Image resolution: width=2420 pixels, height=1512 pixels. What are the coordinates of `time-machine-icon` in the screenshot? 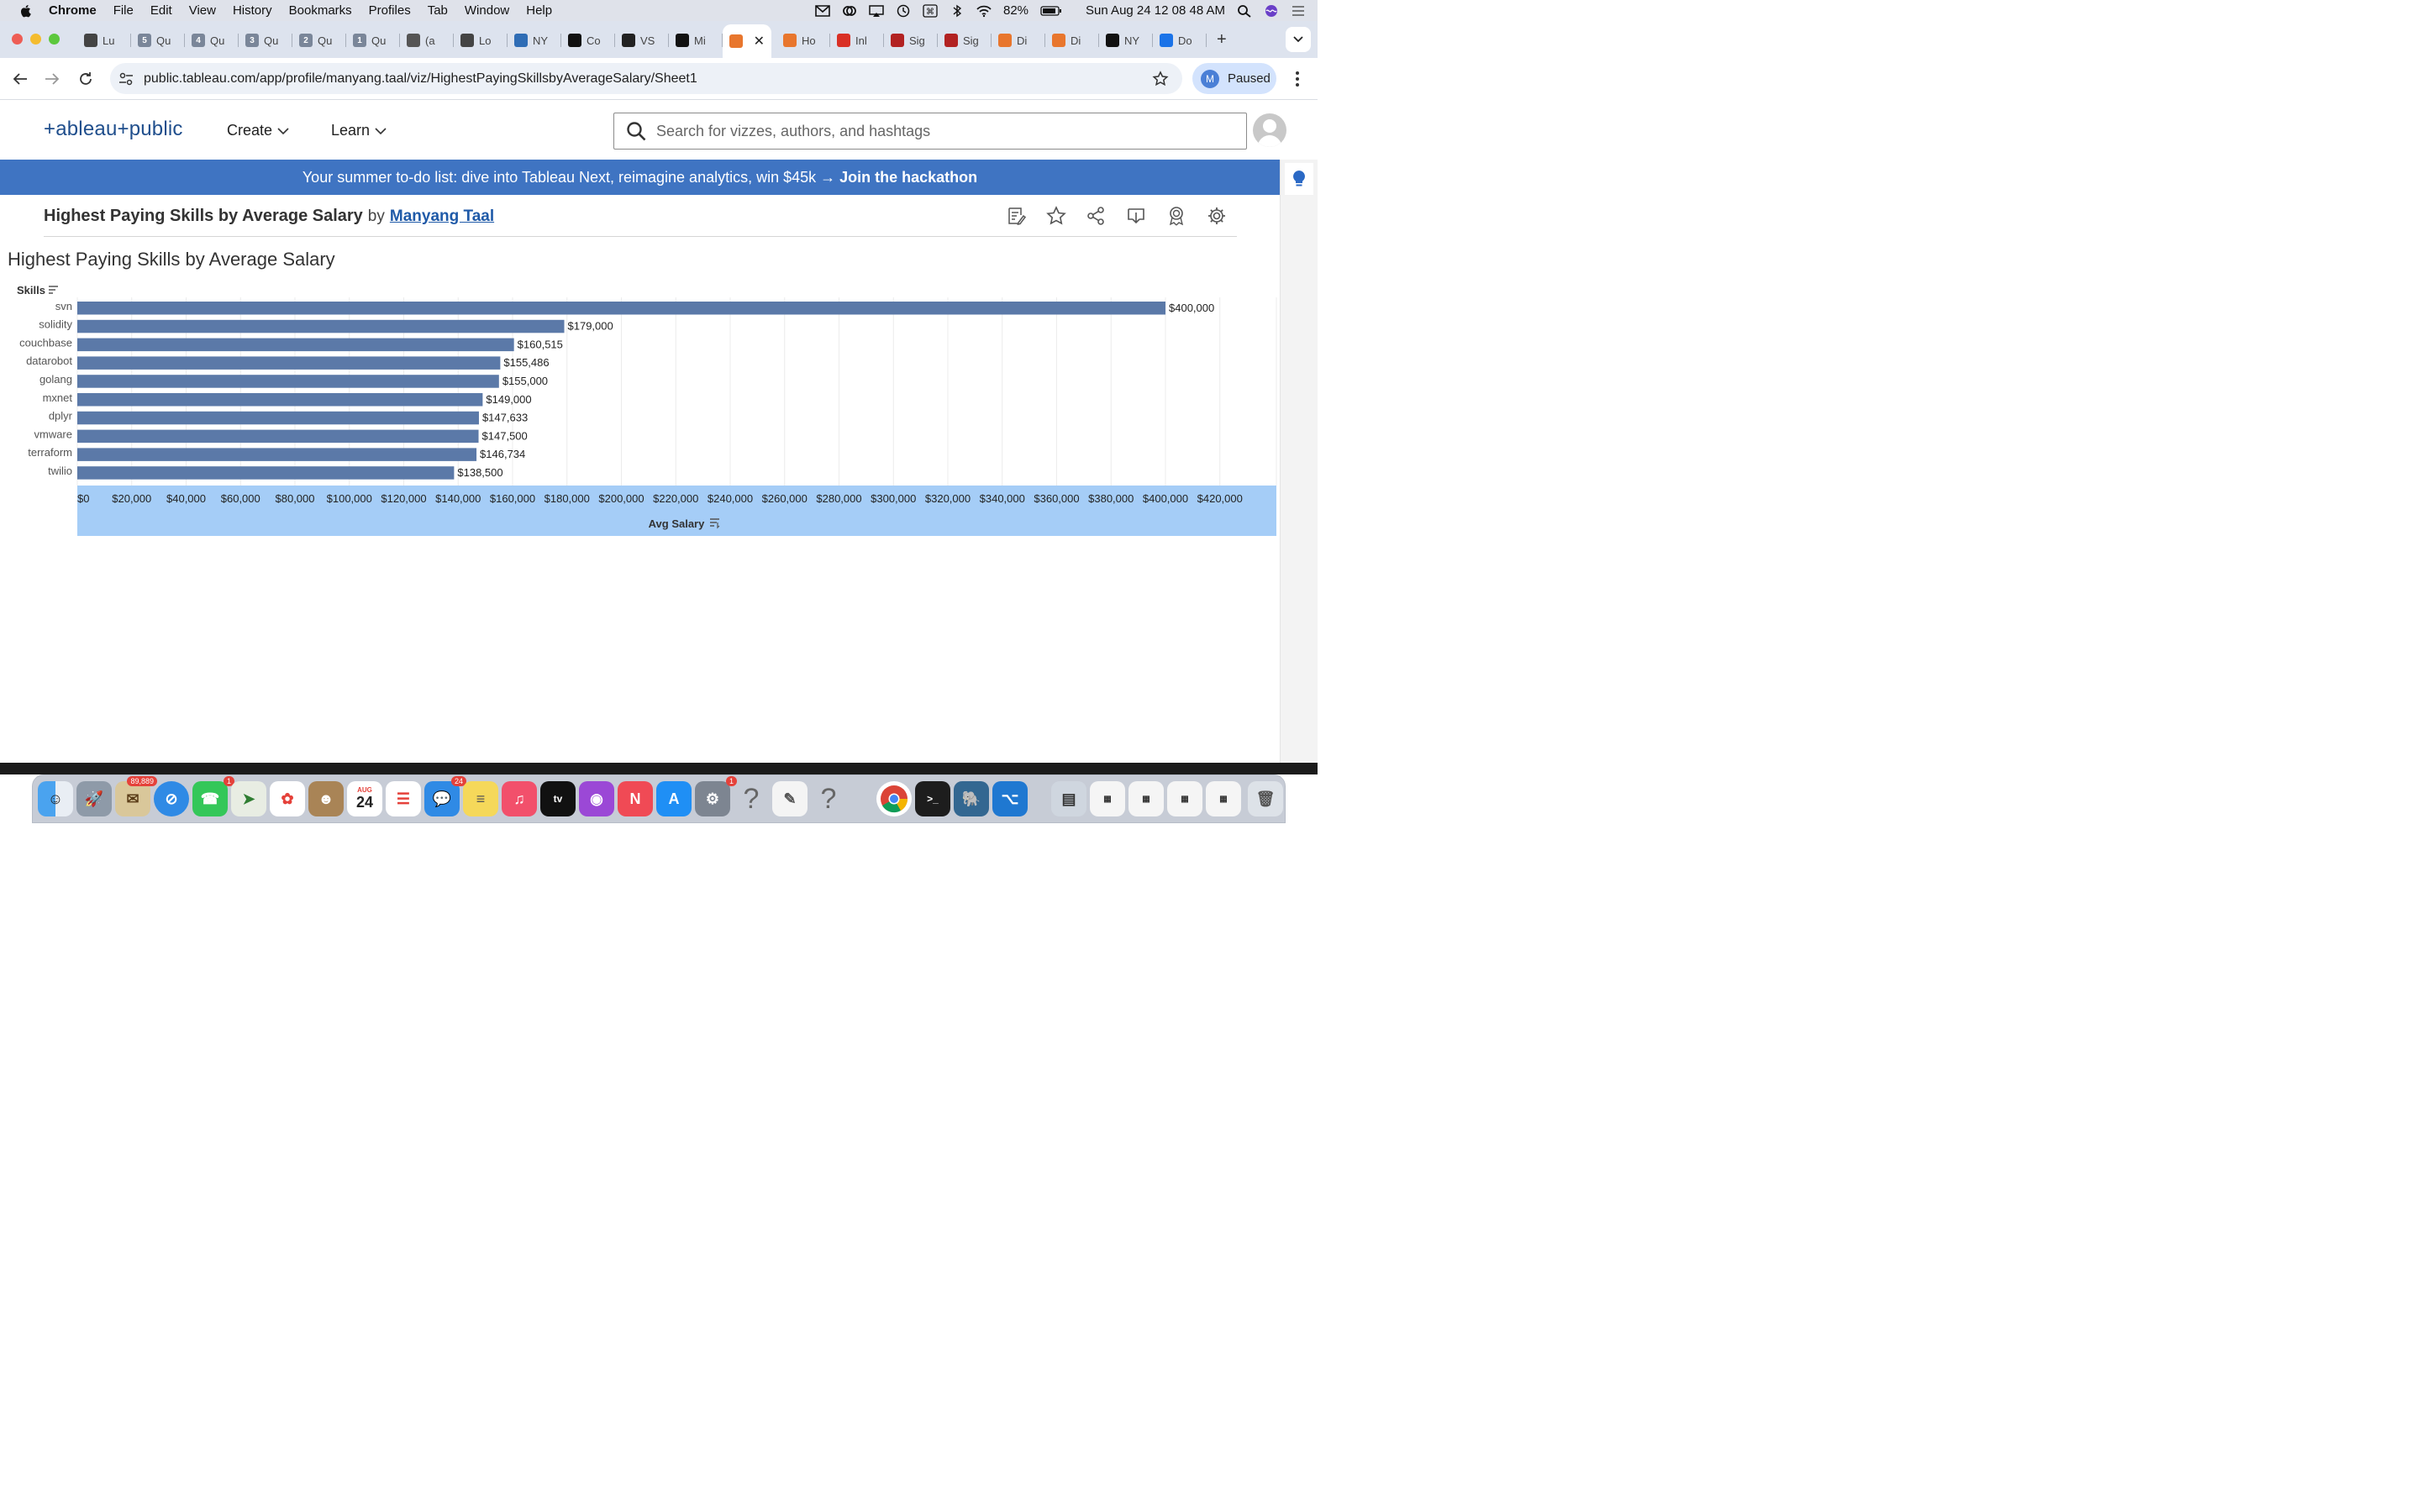 It's located at (903, 11).